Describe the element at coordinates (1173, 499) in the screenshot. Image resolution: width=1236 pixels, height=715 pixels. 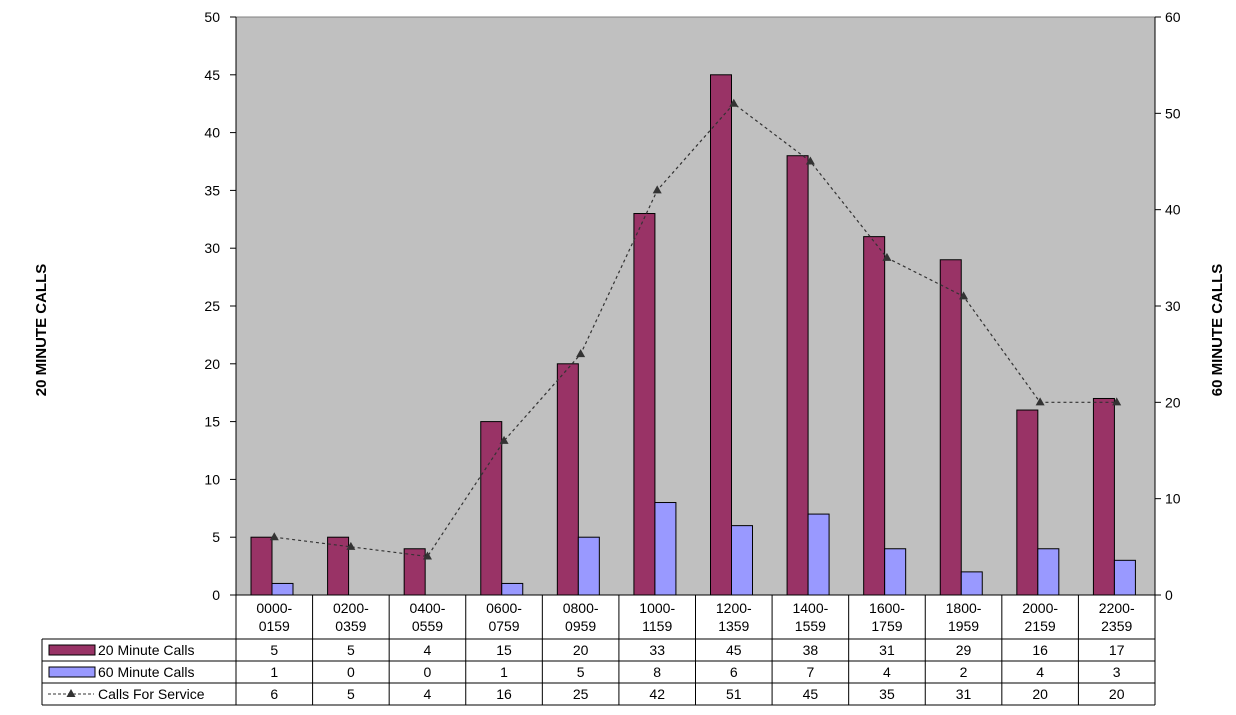
I see `y-right-tick-label: 10` at that location.